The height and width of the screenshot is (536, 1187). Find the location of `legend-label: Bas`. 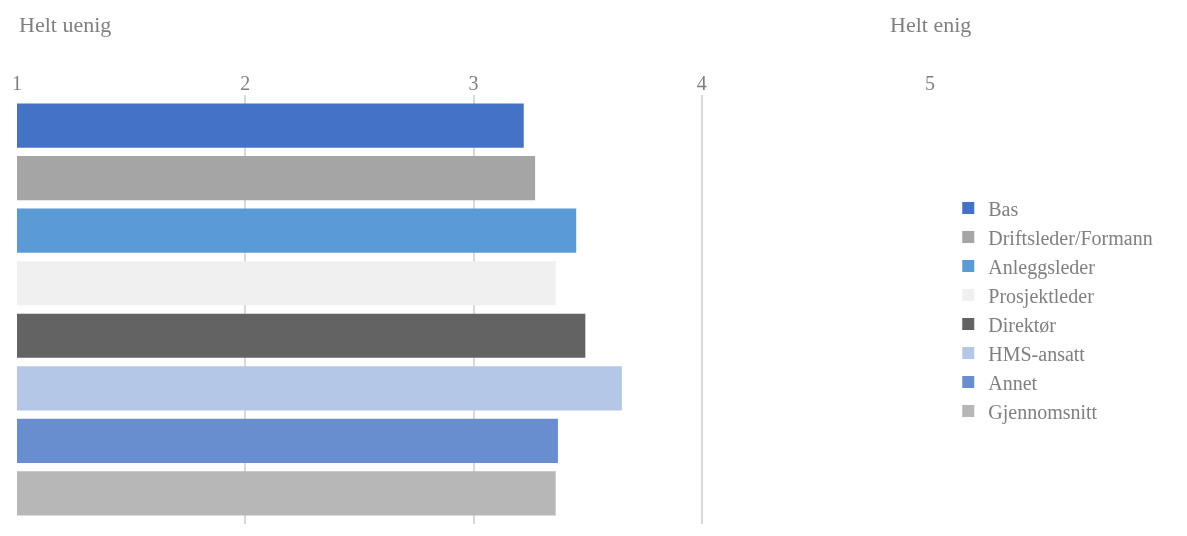

legend-label: Bas is located at coordinates (1003, 208).